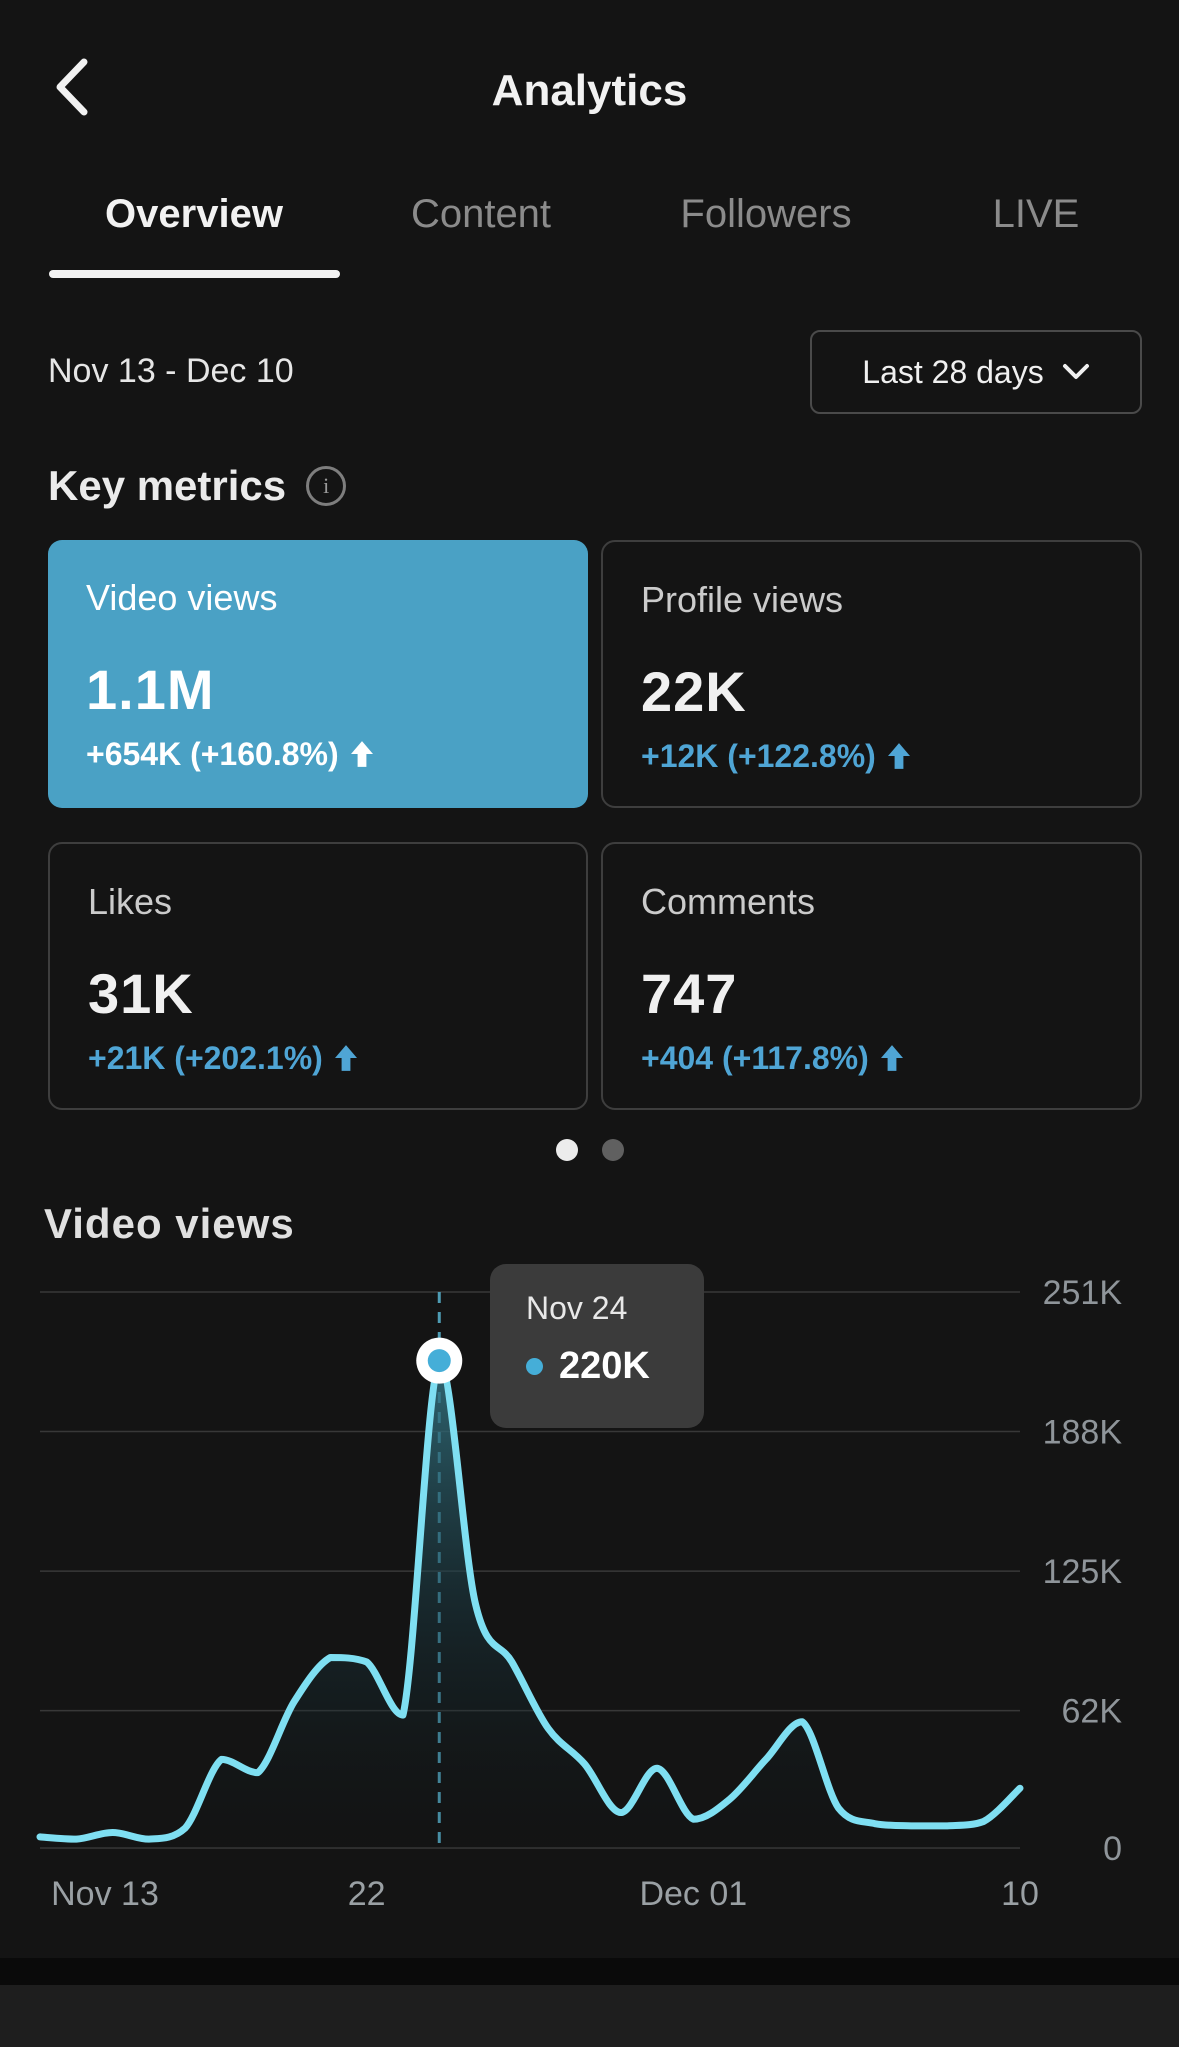  I want to click on tooltip-date: Nov 24, so click(577, 1308).